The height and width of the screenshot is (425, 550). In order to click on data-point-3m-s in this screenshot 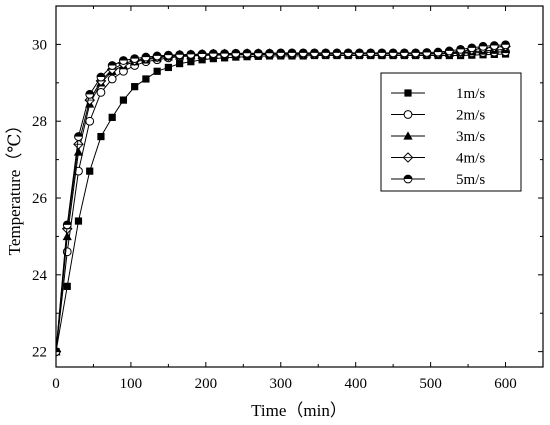, I will do `click(67, 236)`.